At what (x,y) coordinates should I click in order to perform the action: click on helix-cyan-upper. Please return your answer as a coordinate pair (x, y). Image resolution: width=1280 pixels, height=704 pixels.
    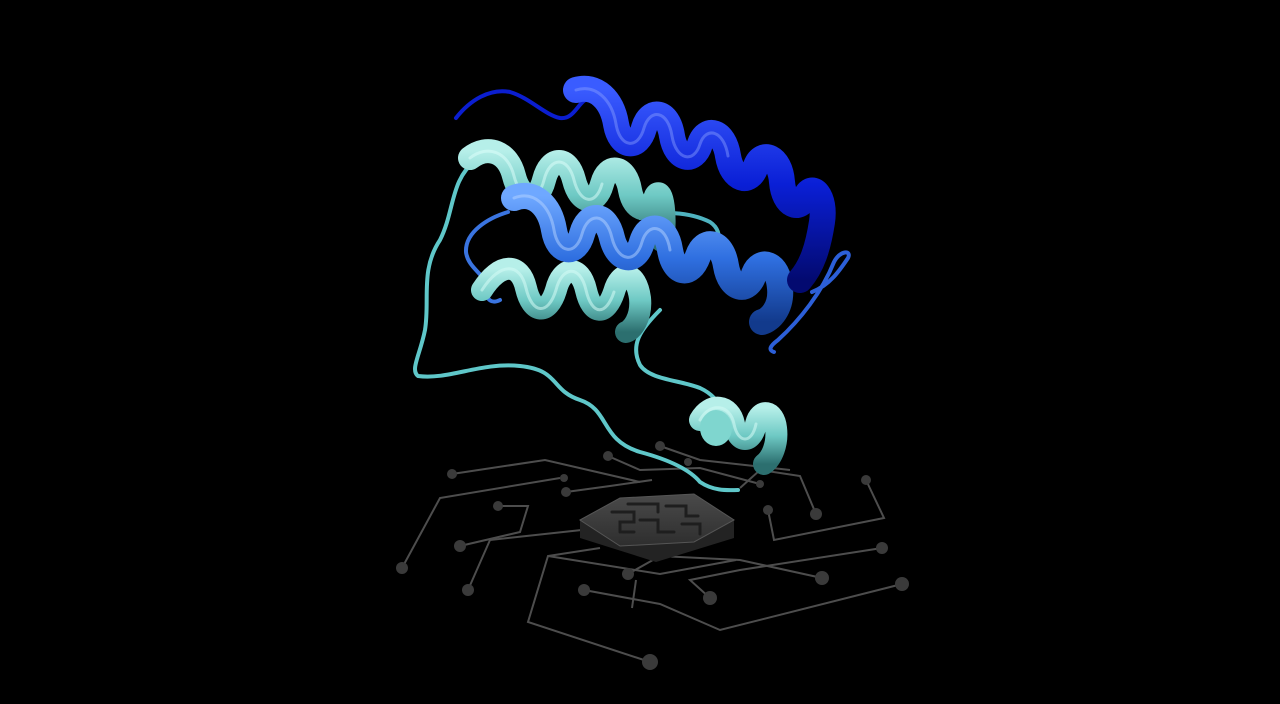
    Looking at the image, I should click on (567, 195).